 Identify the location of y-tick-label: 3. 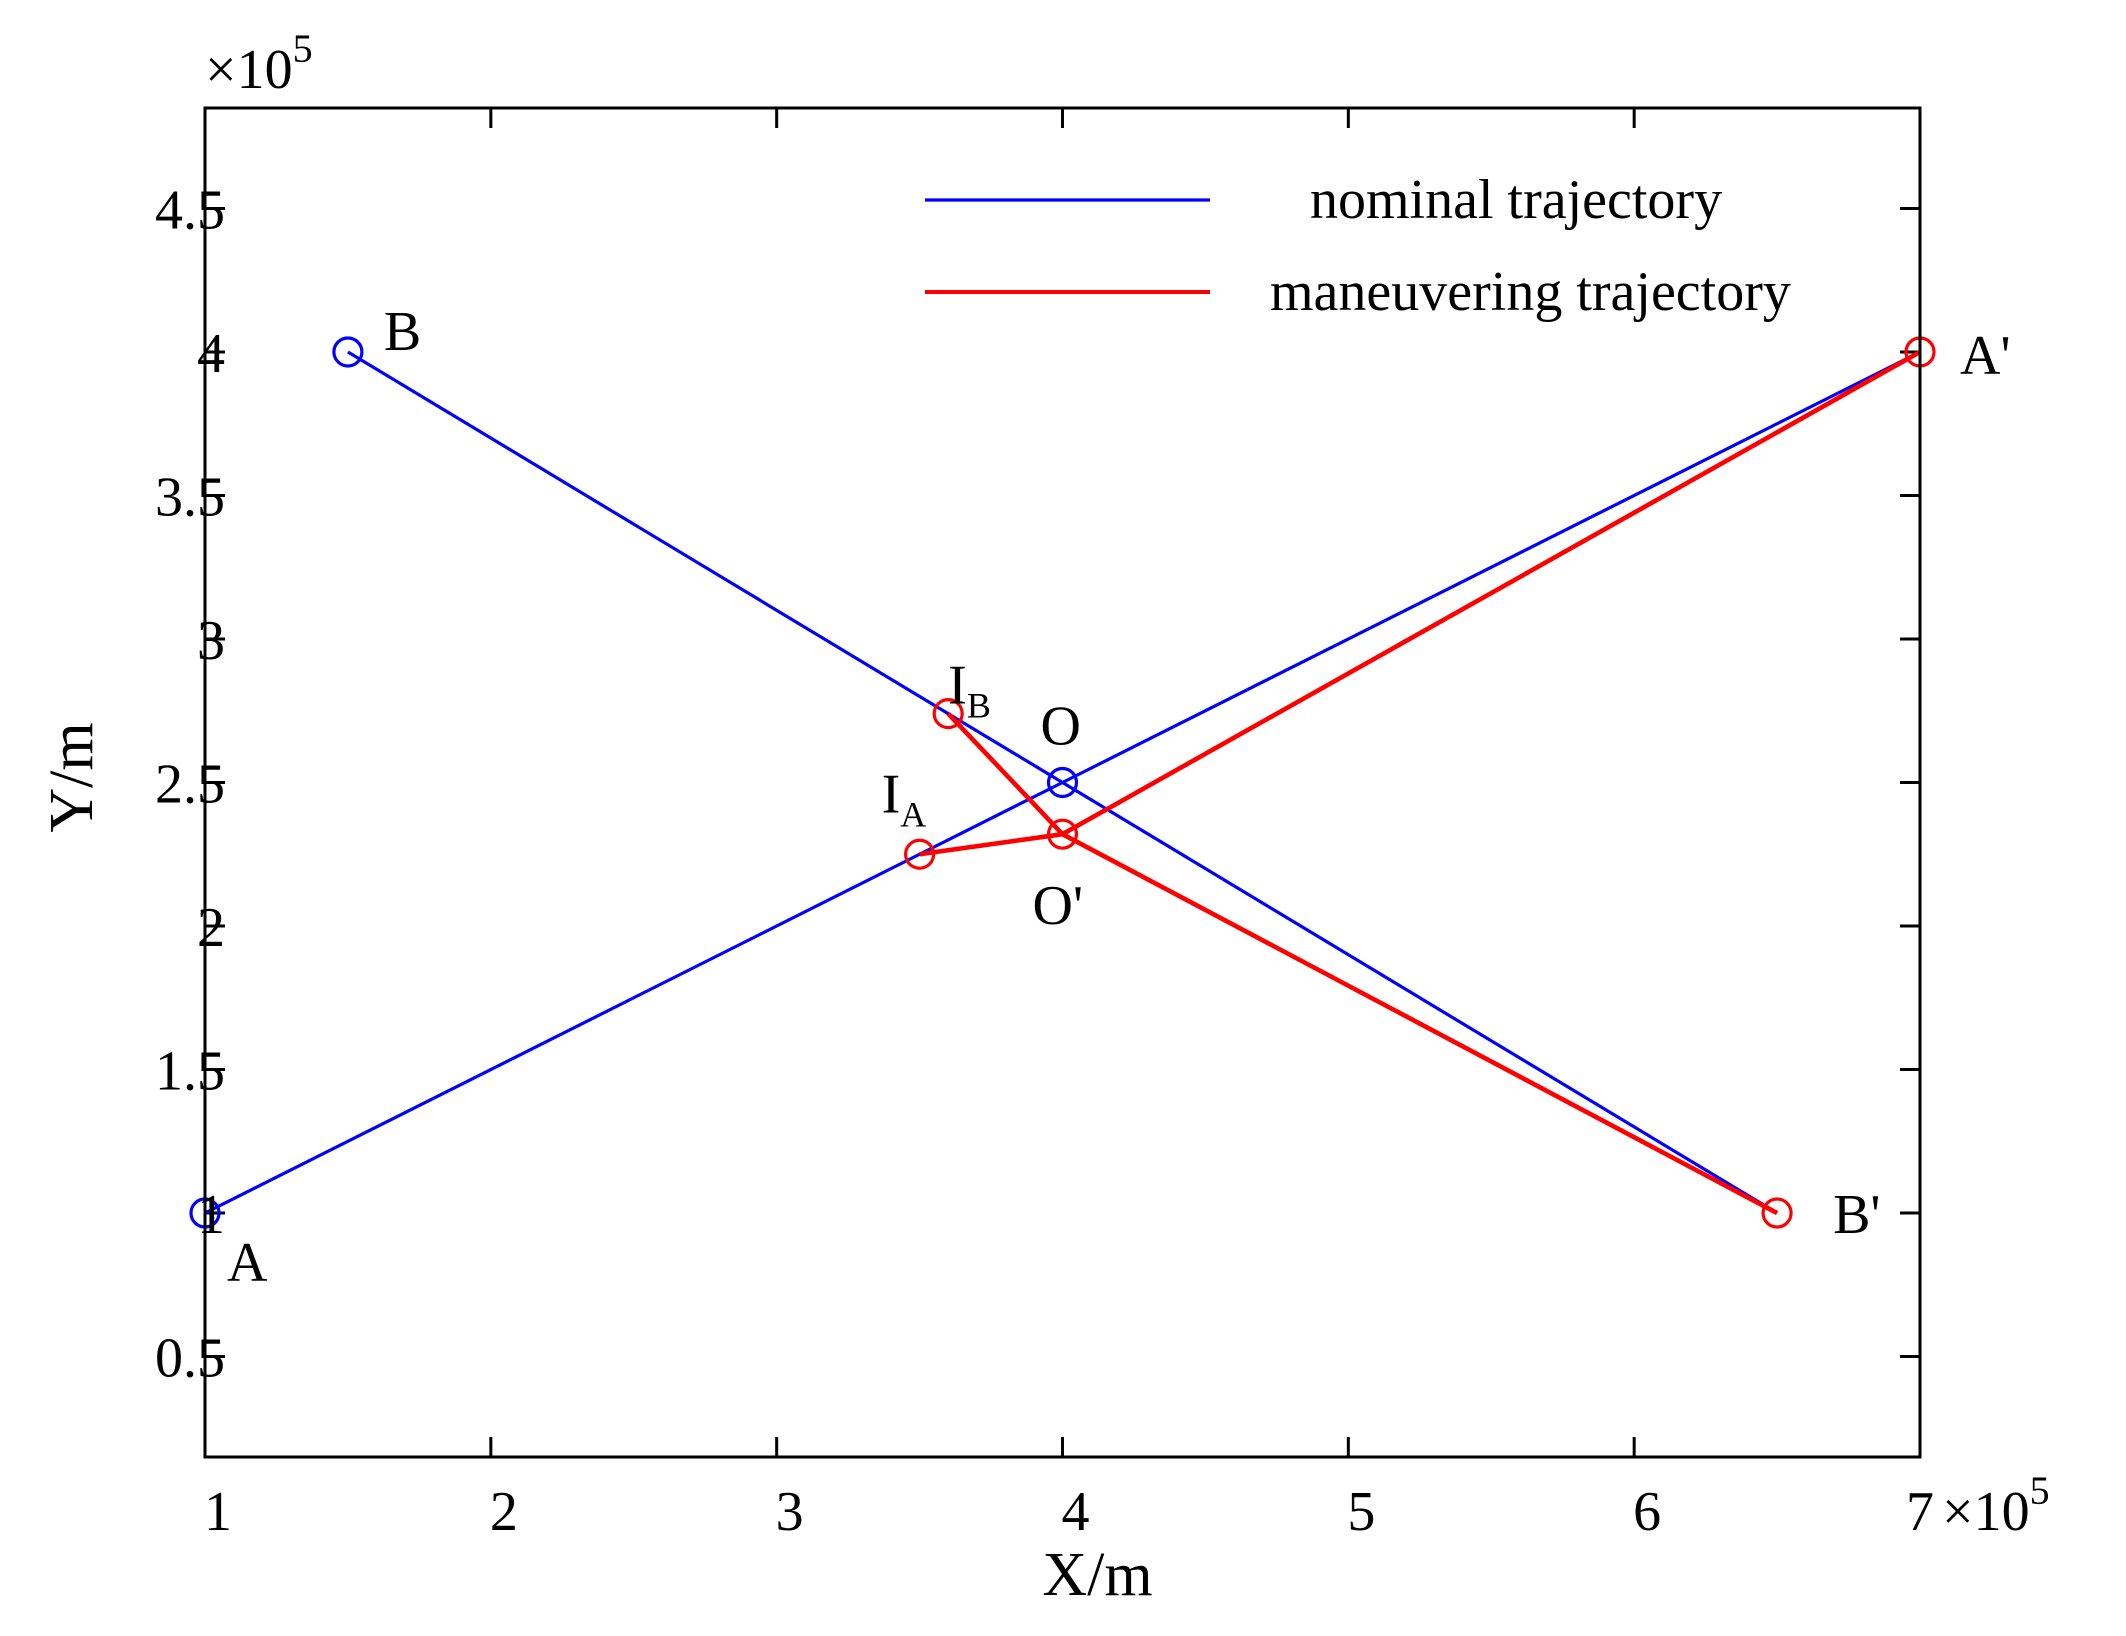
(211, 641).